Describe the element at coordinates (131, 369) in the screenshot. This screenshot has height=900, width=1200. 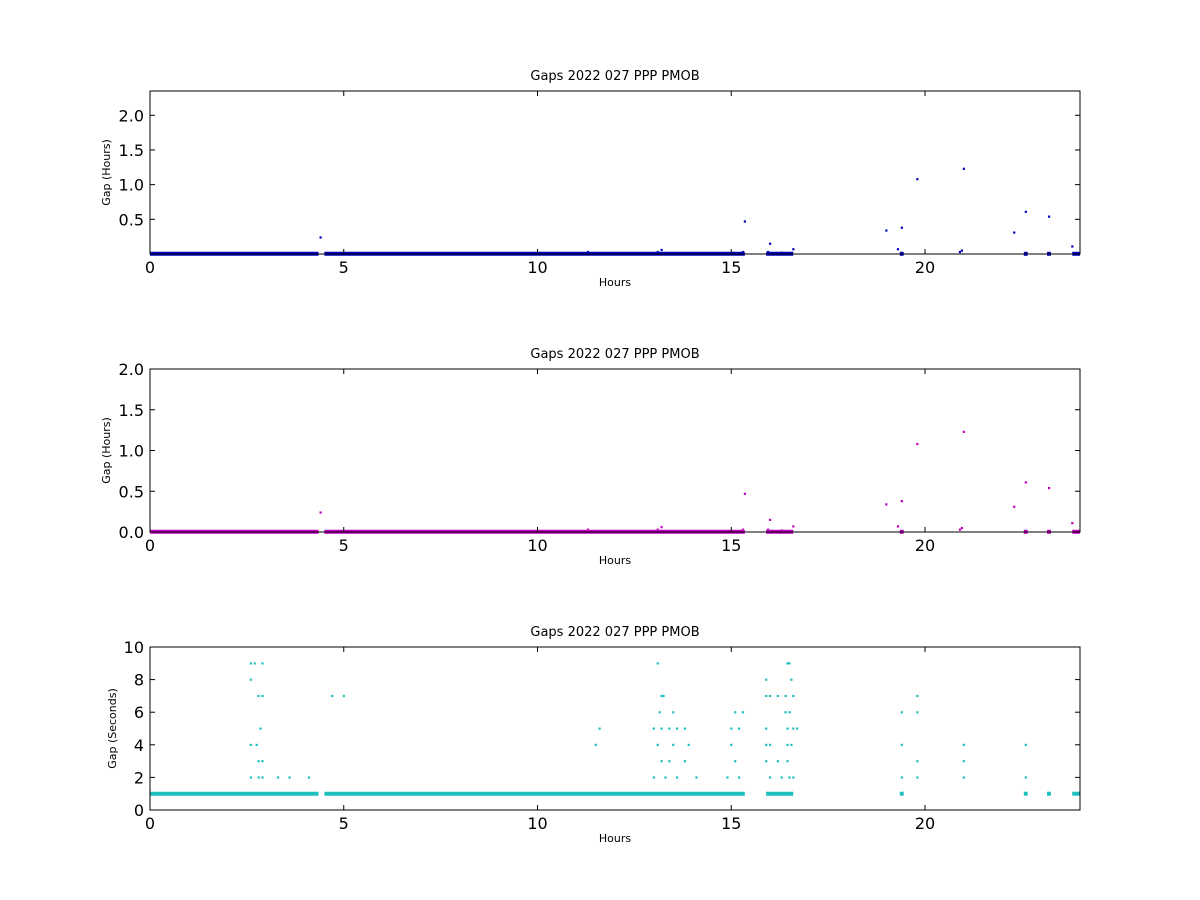
I see `y-tick-label: 2.0` at that location.